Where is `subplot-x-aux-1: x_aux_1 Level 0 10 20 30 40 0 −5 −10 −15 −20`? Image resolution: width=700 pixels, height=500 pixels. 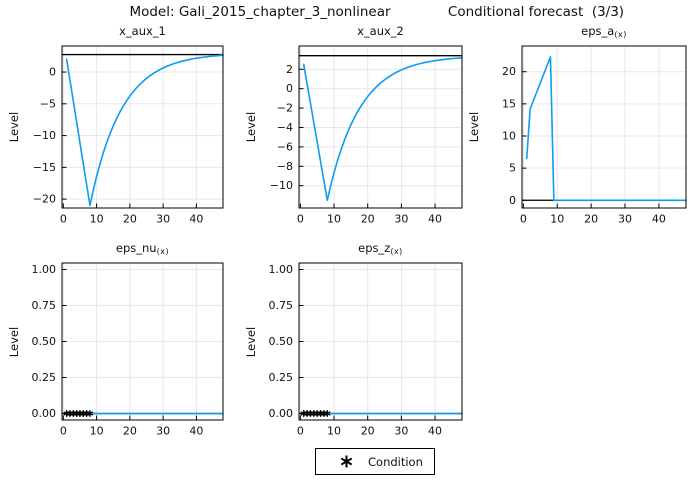 subplot-x-aux-1: x_aux_1 Level 0 10 20 30 40 0 −5 −10 −15 −20 is located at coordinates (115, 125).